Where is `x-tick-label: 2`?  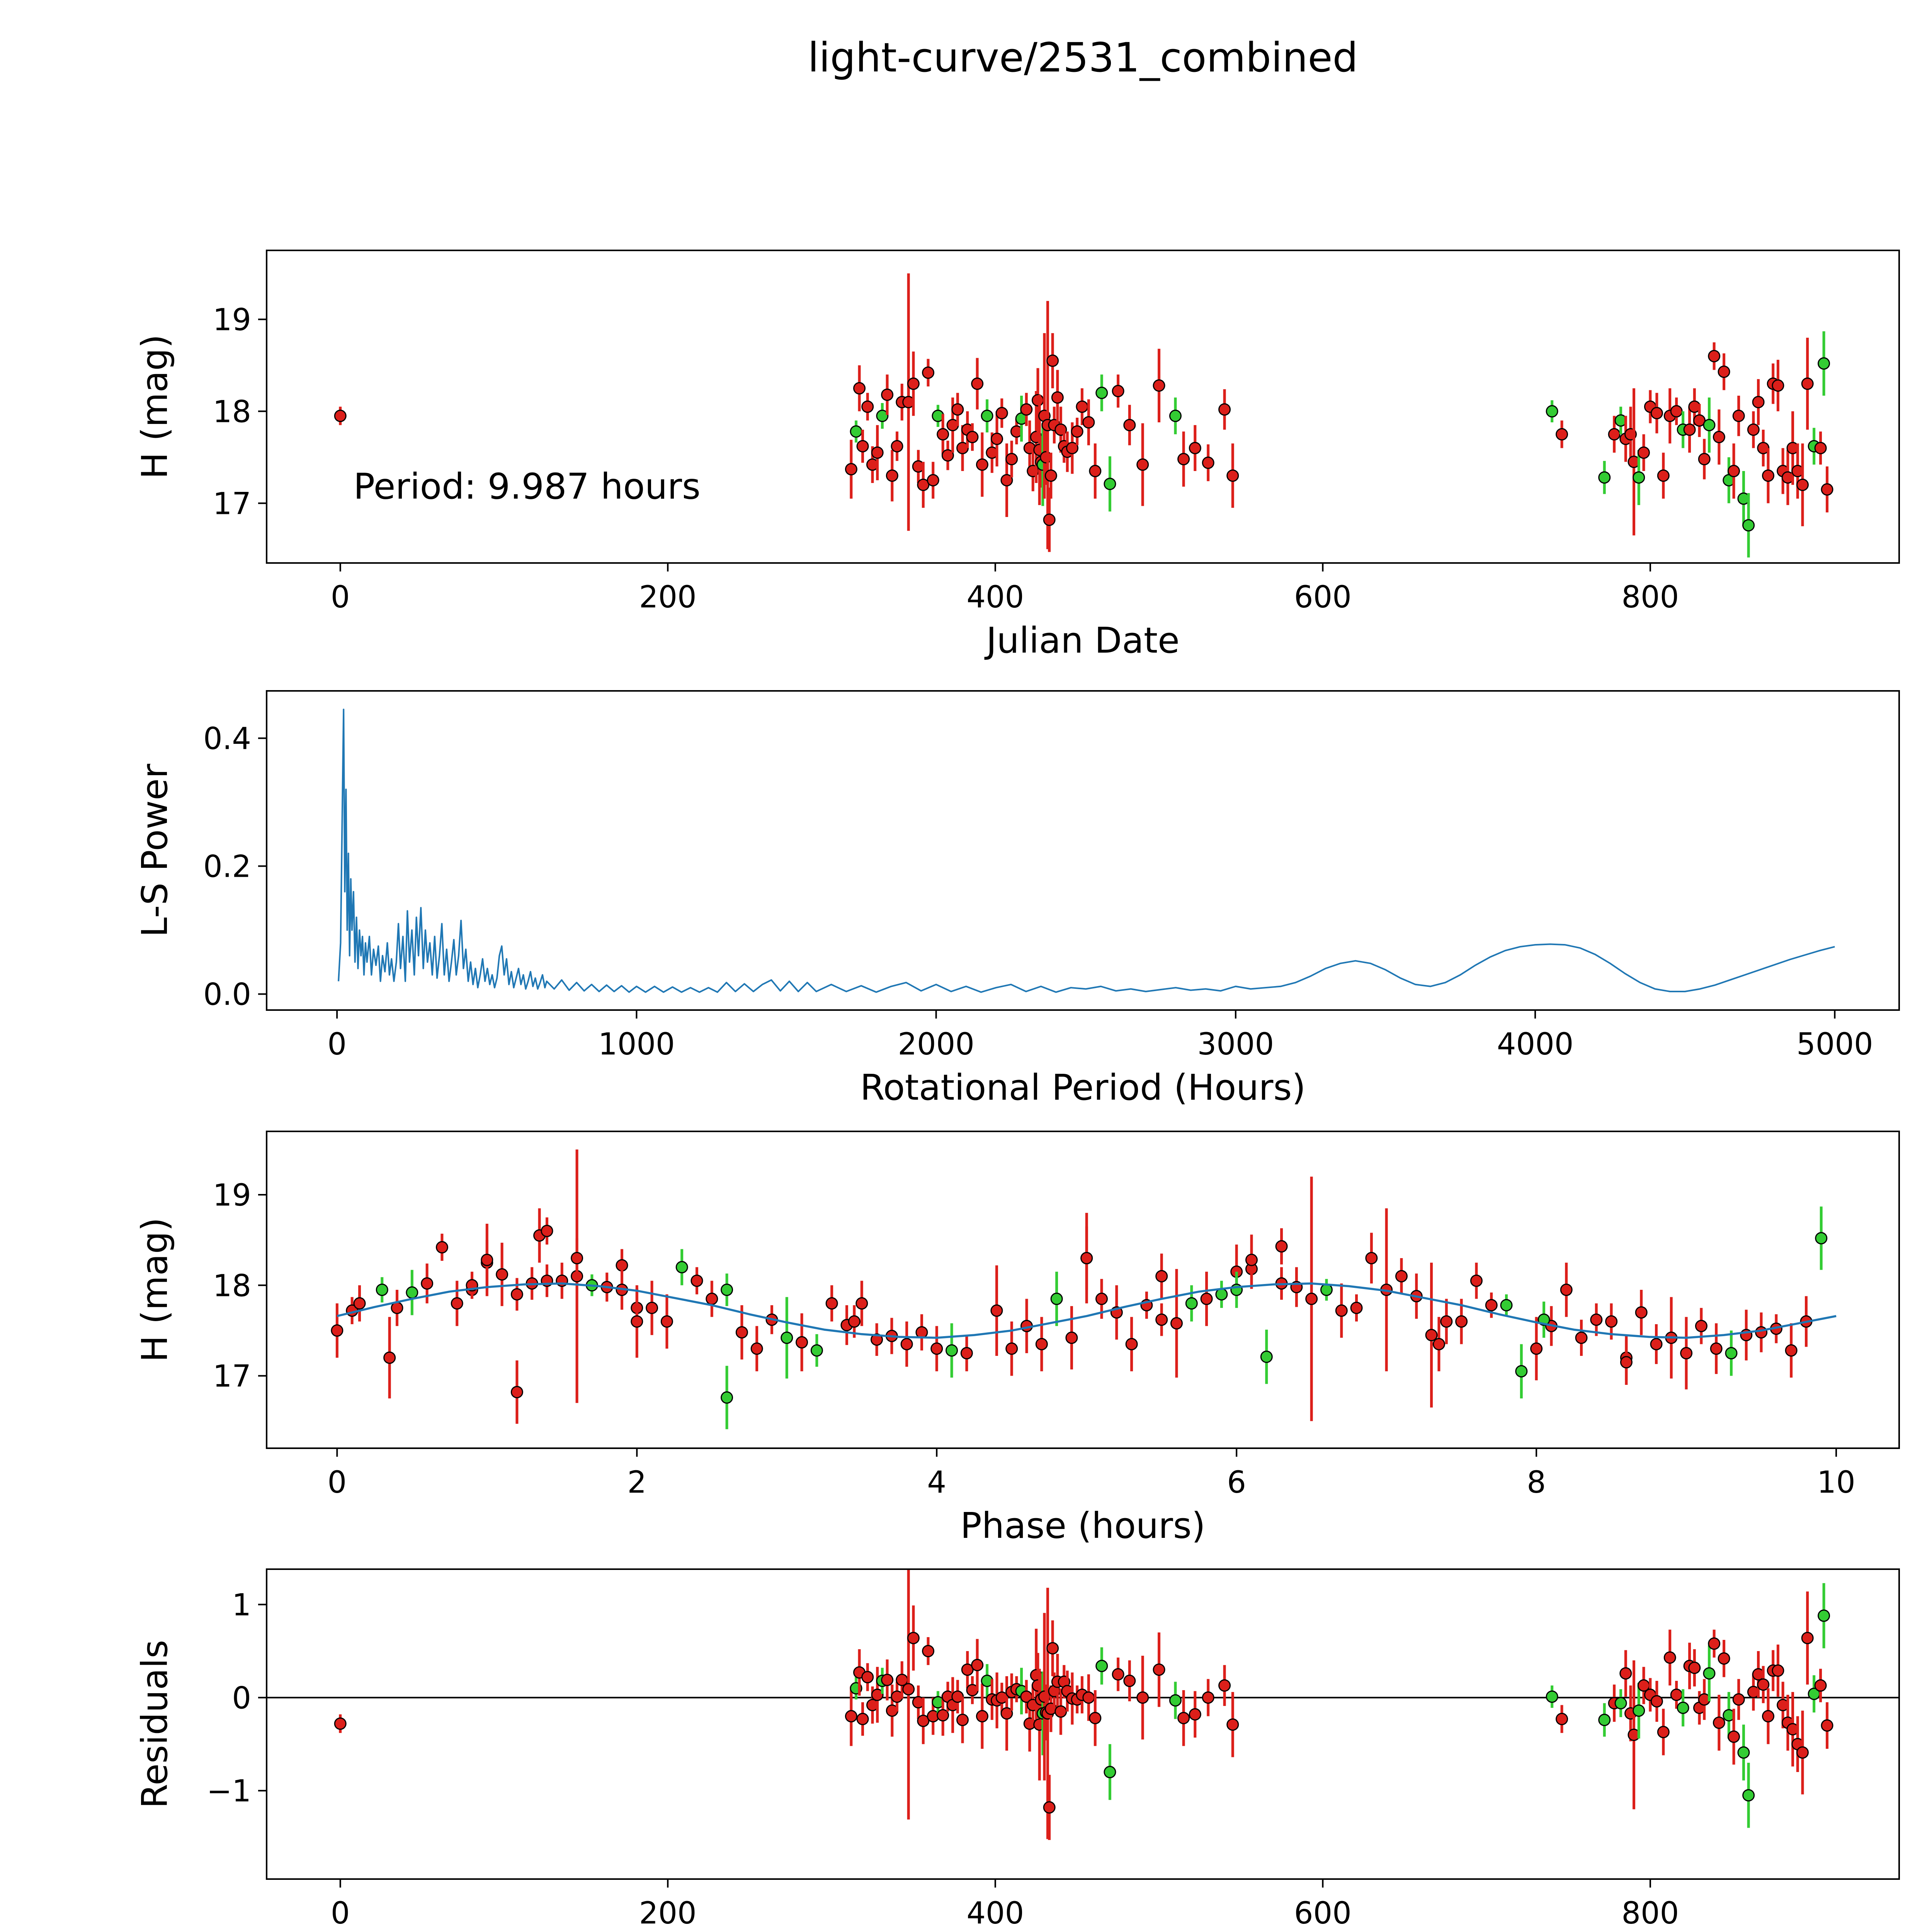 x-tick-label: 2 is located at coordinates (636, 1483).